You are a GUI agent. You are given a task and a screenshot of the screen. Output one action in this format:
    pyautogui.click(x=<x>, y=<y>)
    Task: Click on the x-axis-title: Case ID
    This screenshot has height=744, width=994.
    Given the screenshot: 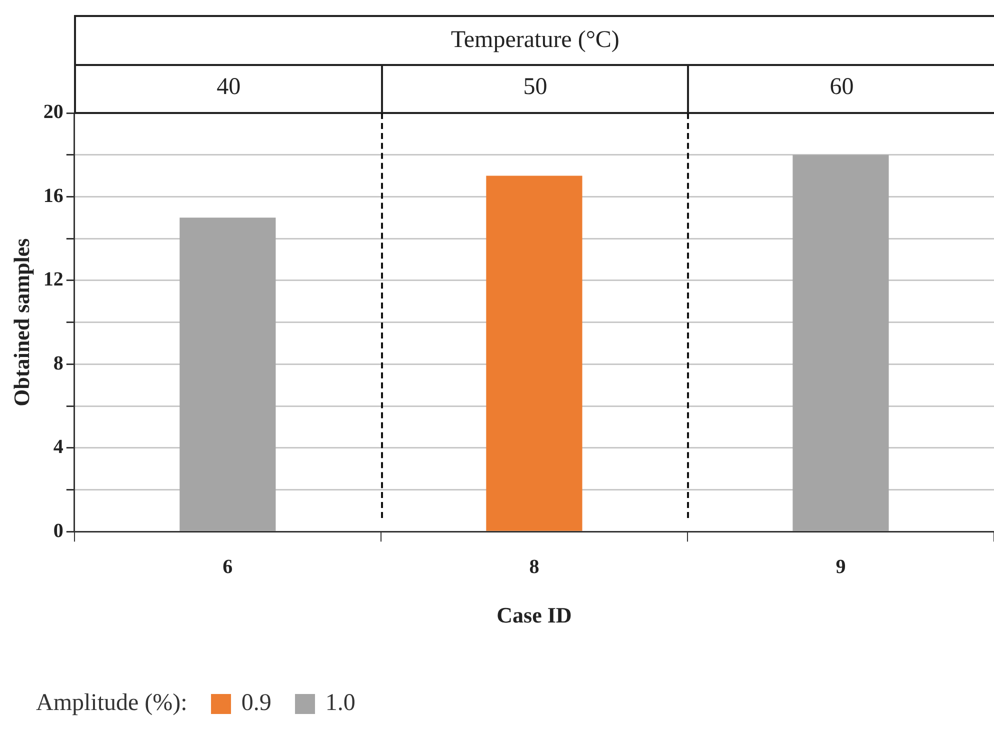 What is the action you would take?
    pyautogui.click(x=534, y=615)
    